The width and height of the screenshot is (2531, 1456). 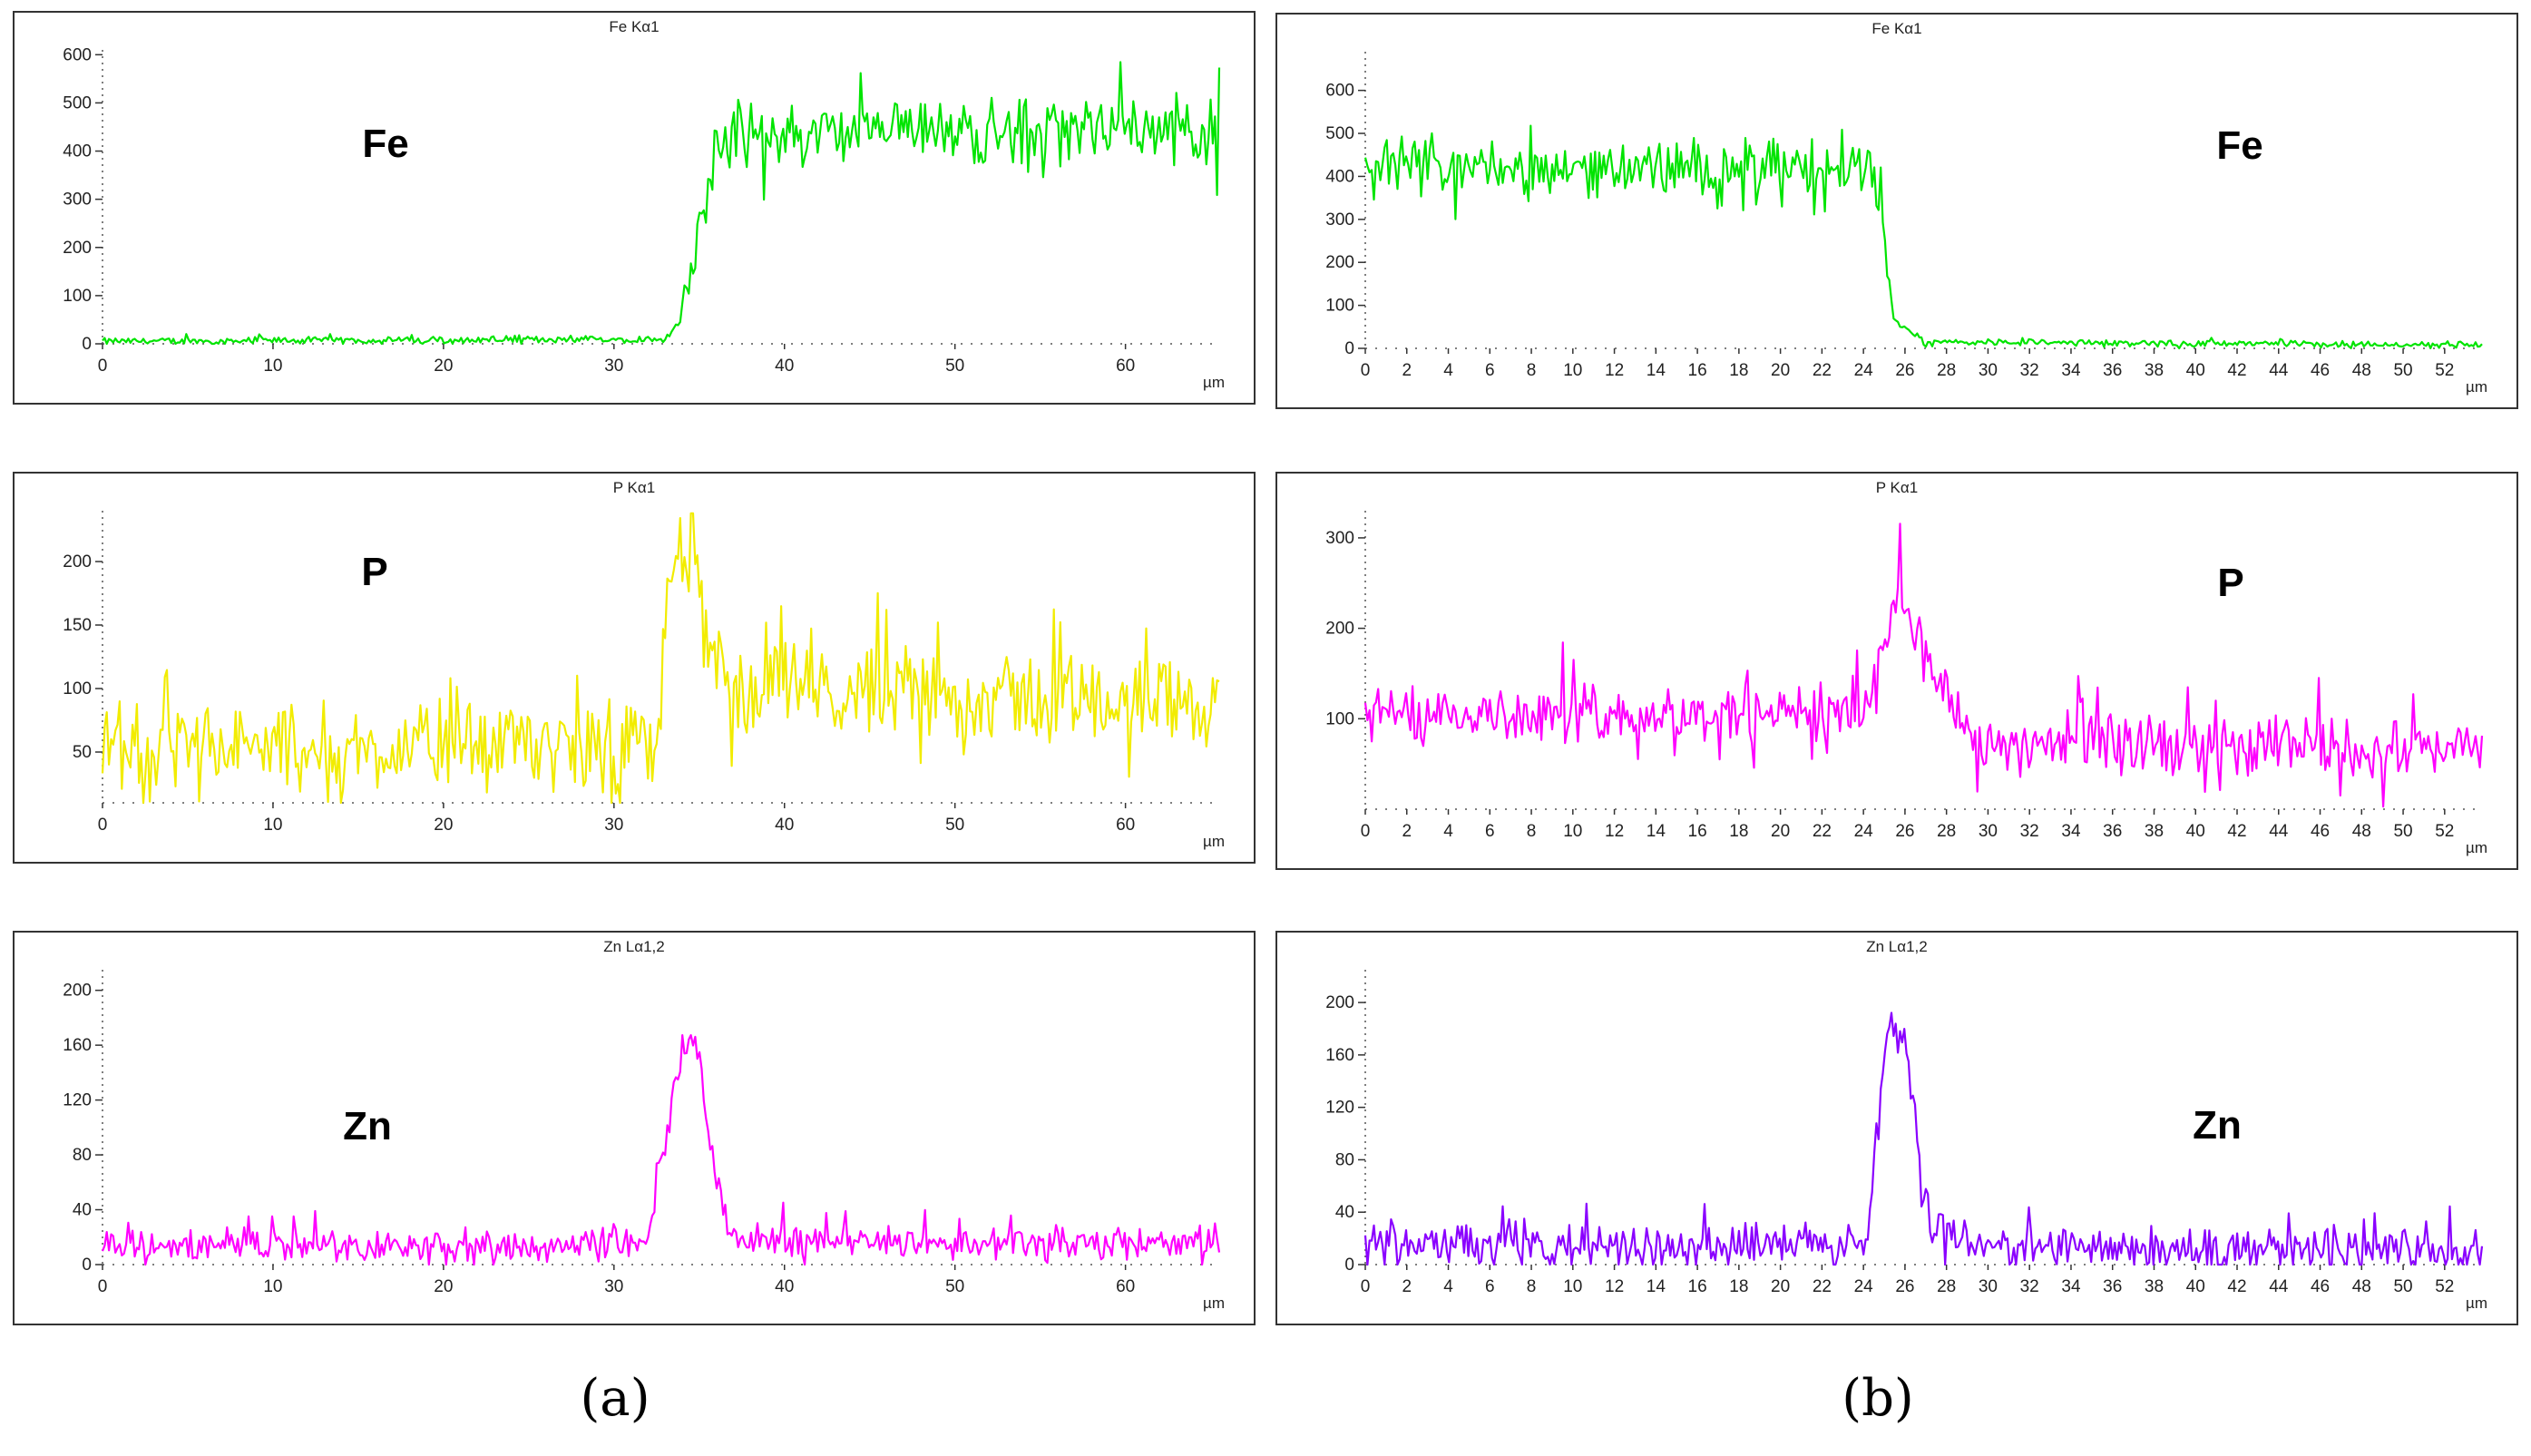 What do you see at coordinates (2071, 832) in the screenshot?
I see `x-tick-label: 34` at bounding box center [2071, 832].